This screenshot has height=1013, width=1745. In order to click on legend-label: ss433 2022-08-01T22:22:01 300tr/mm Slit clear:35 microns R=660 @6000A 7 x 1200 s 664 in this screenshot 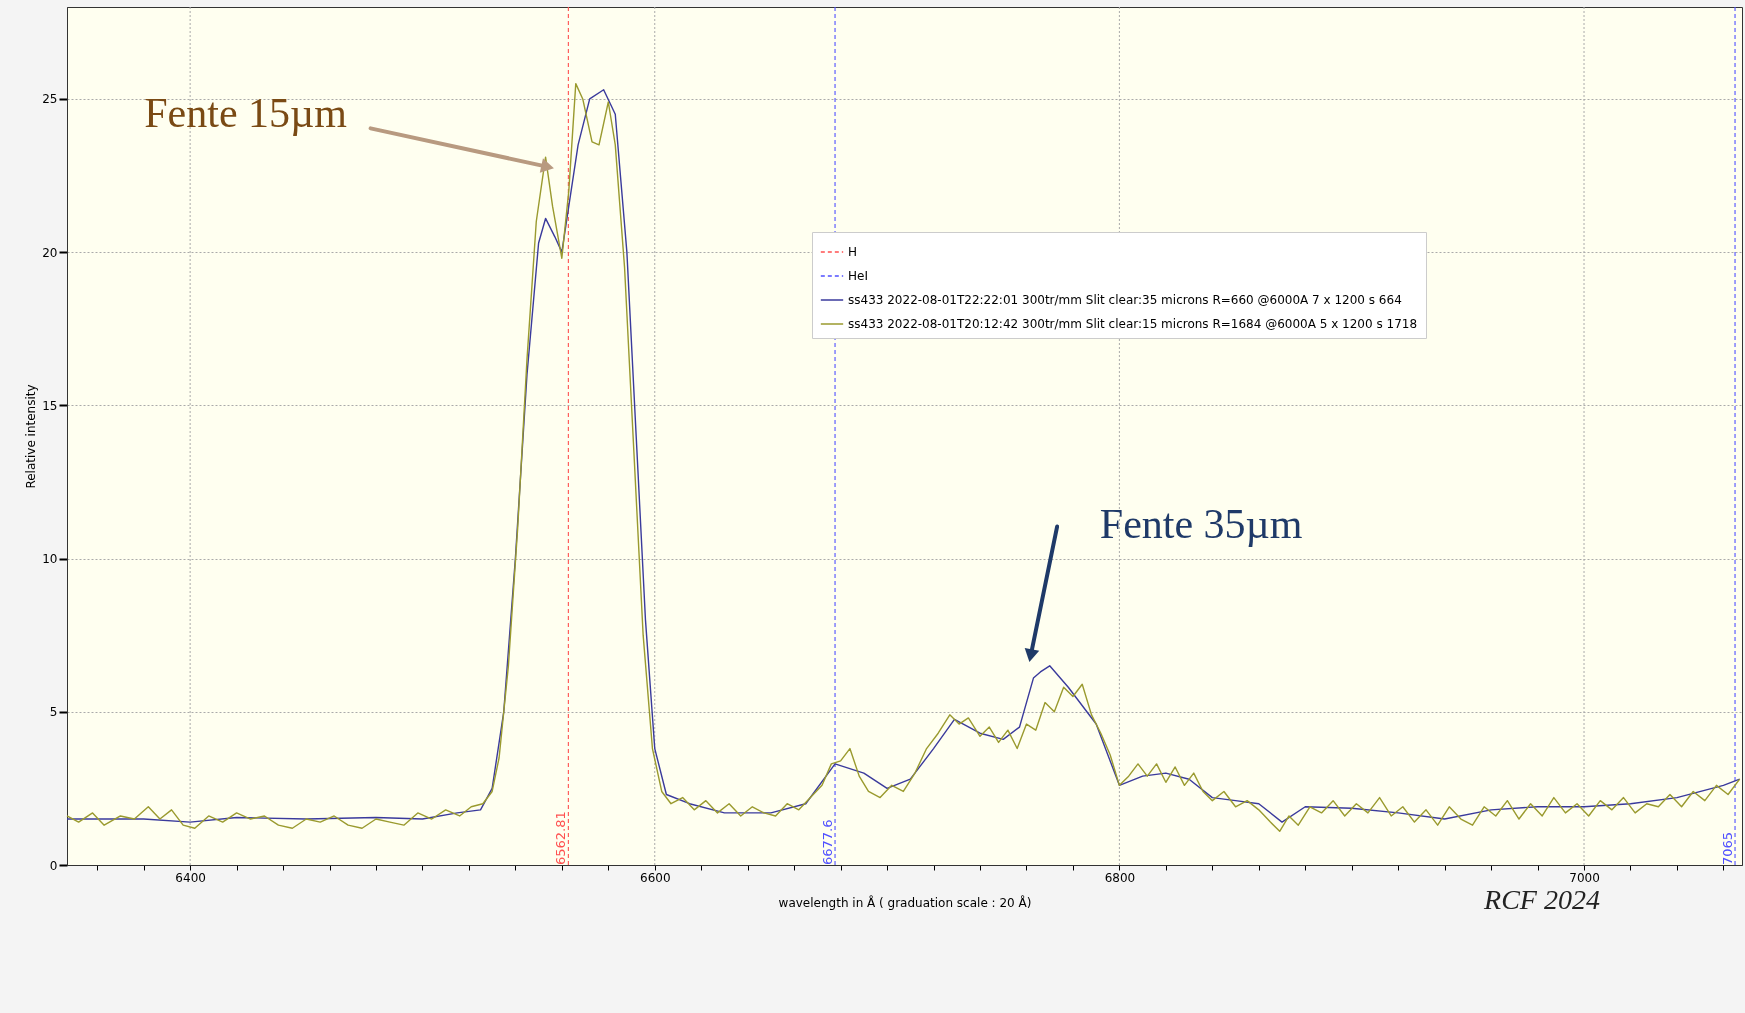, I will do `click(1125, 300)`.